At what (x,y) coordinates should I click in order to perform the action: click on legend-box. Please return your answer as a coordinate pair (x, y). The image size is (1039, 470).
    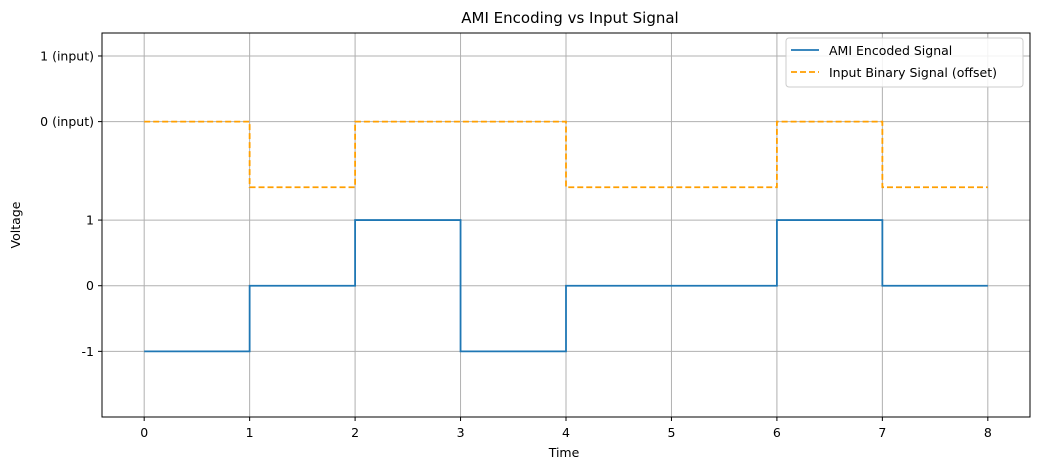
    Looking at the image, I should click on (904, 62).